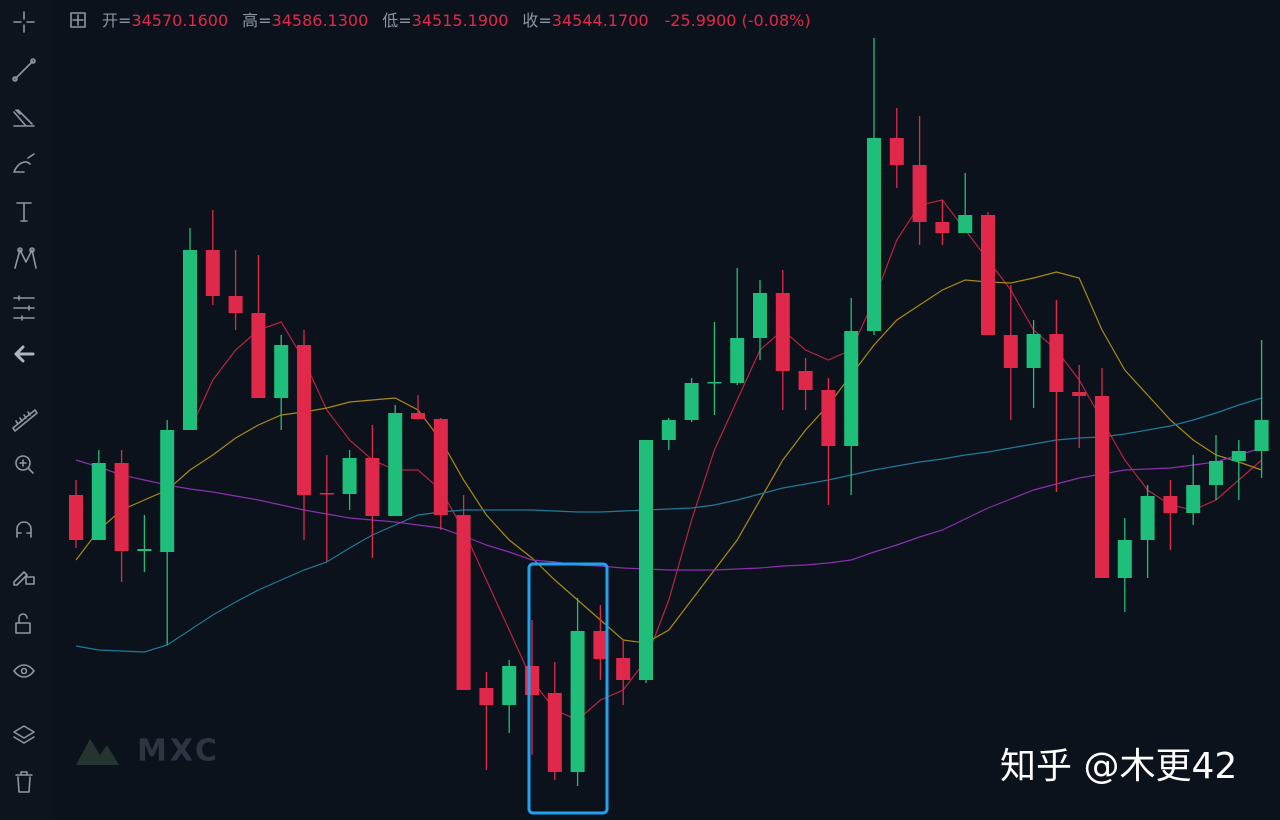 This screenshot has width=1280, height=820. Describe the element at coordinates (25, 258) in the screenshot. I see `pattern-tool` at that location.